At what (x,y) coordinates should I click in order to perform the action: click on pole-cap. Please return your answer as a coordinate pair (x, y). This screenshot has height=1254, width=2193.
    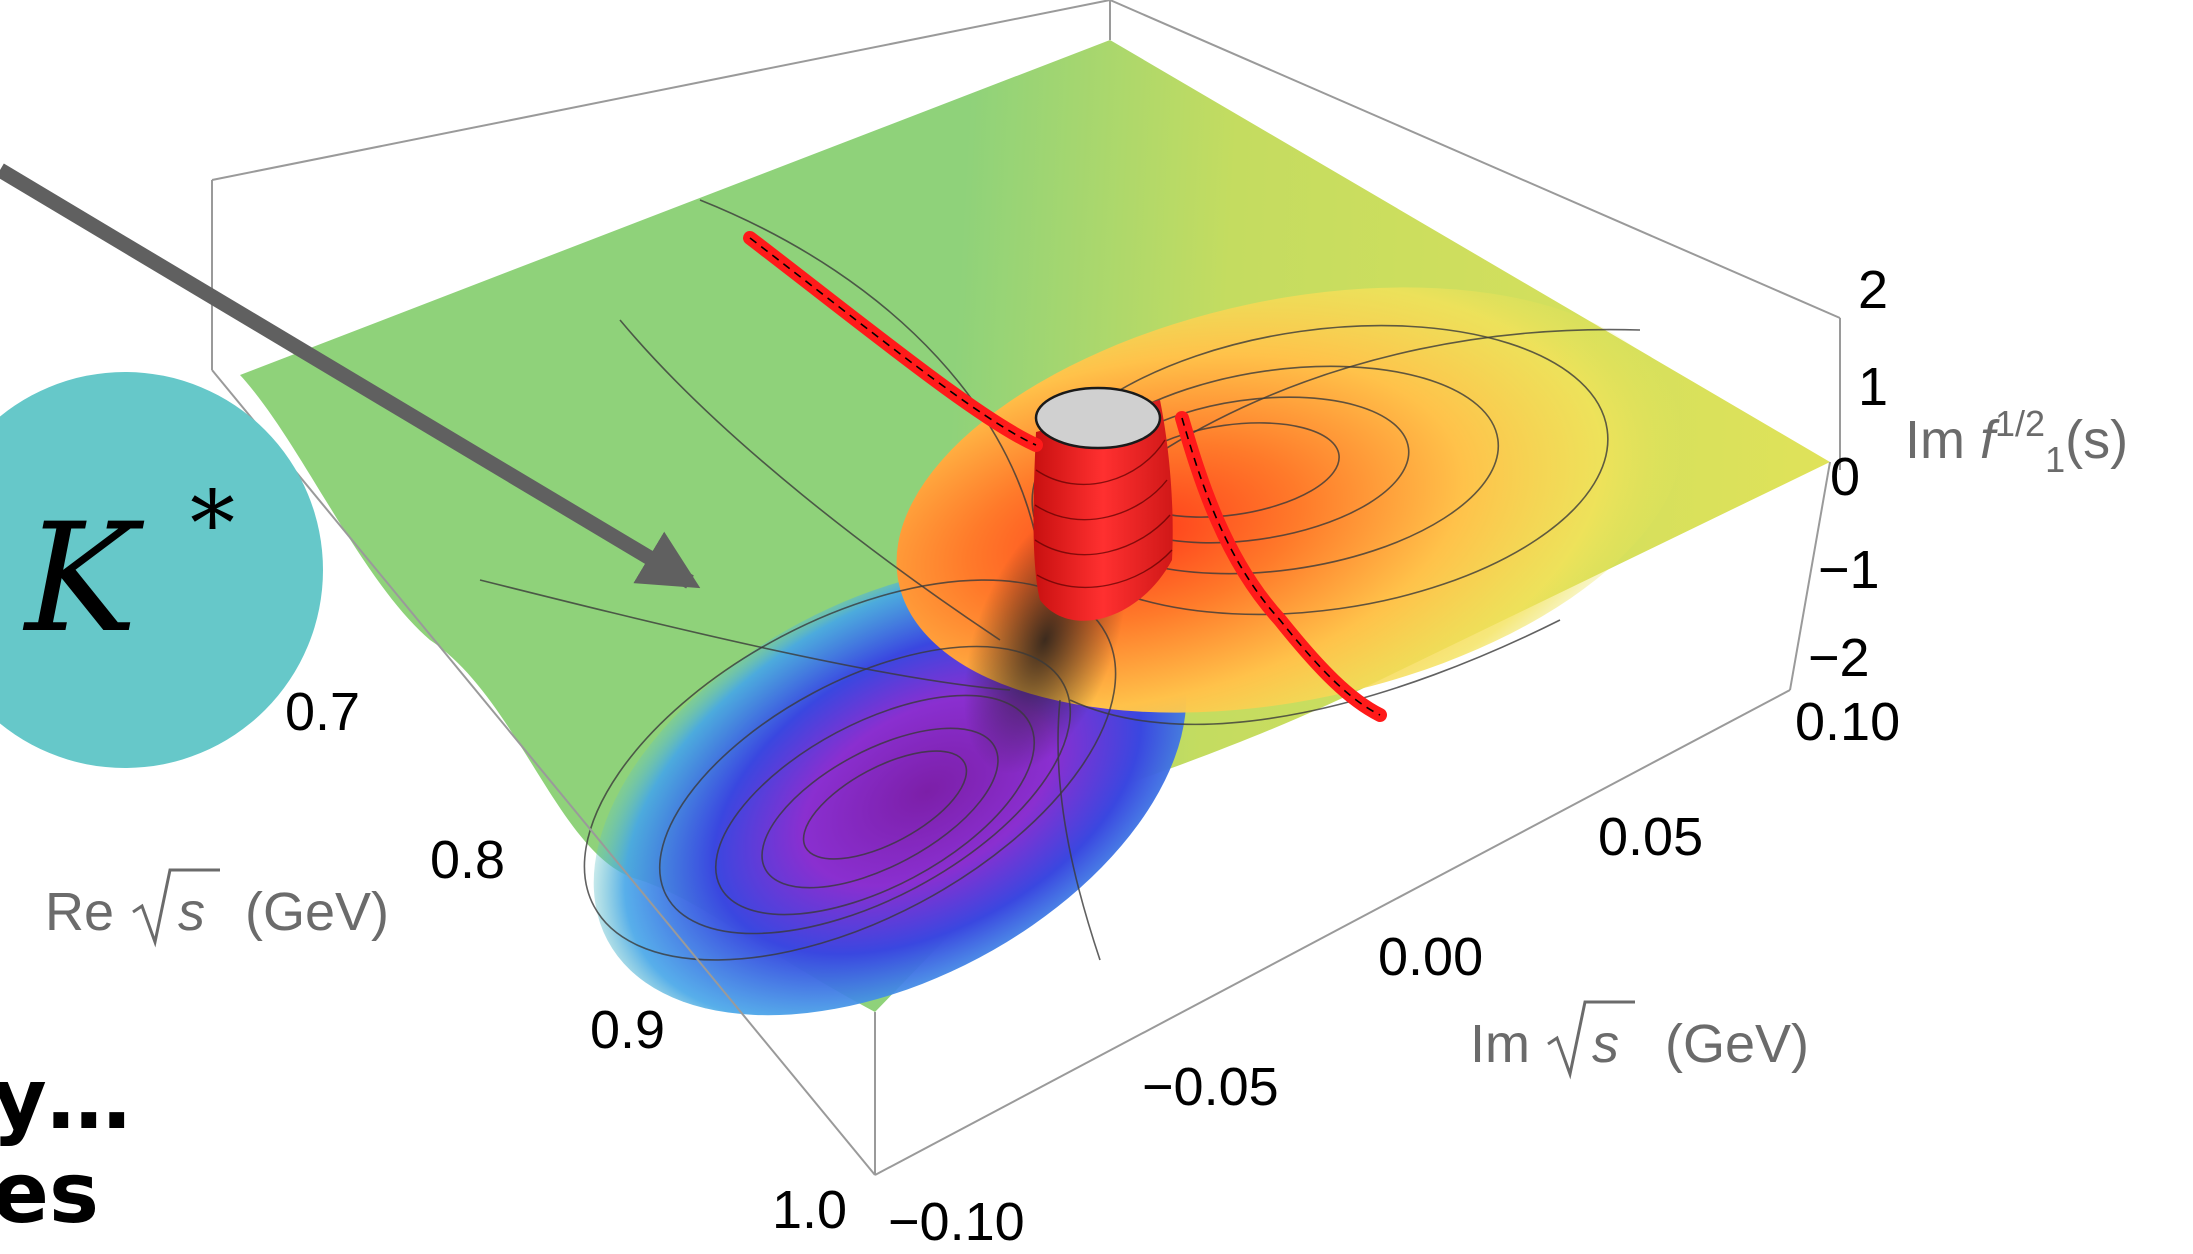
    Looking at the image, I should click on (1098, 418).